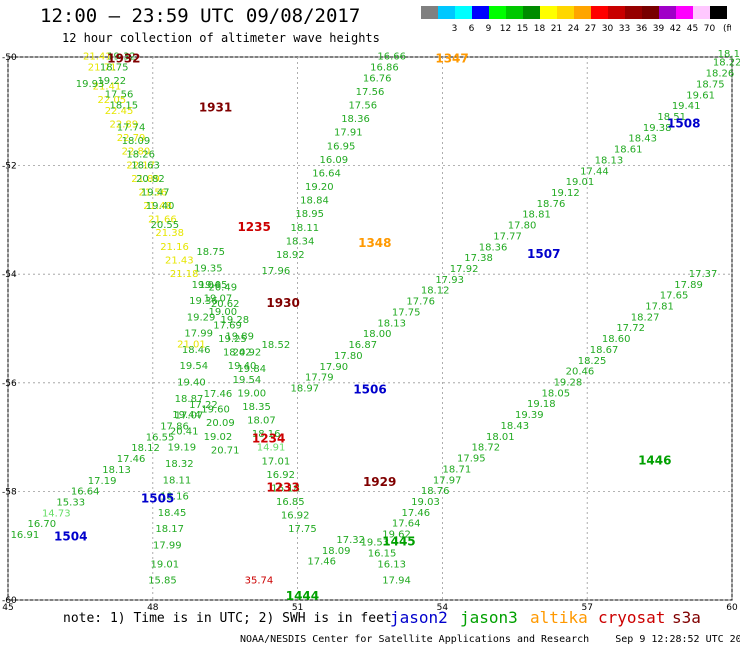 Image resolution: width=740 pixels, height=650 pixels. What do you see at coordinates (203, 301) in the screenshot?
I see `swh-point-label: 19.36` at bounding box center [203, 301].